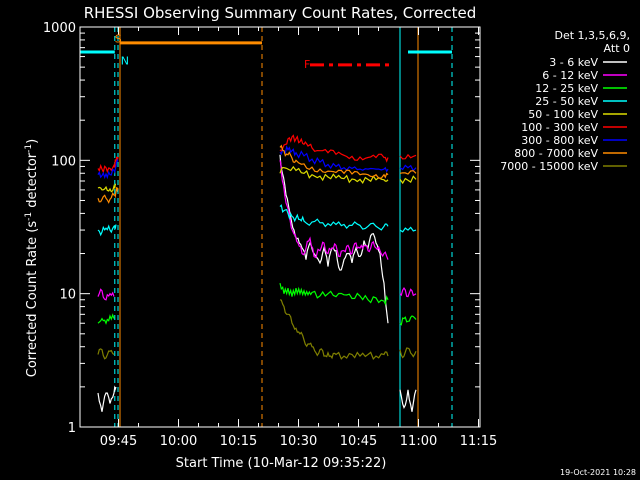 The width and height of the screenshot is (640, 480). Describe the element at coordinates (67, 295) in the screenshot. I see `y-tick-label: 10` at that location.